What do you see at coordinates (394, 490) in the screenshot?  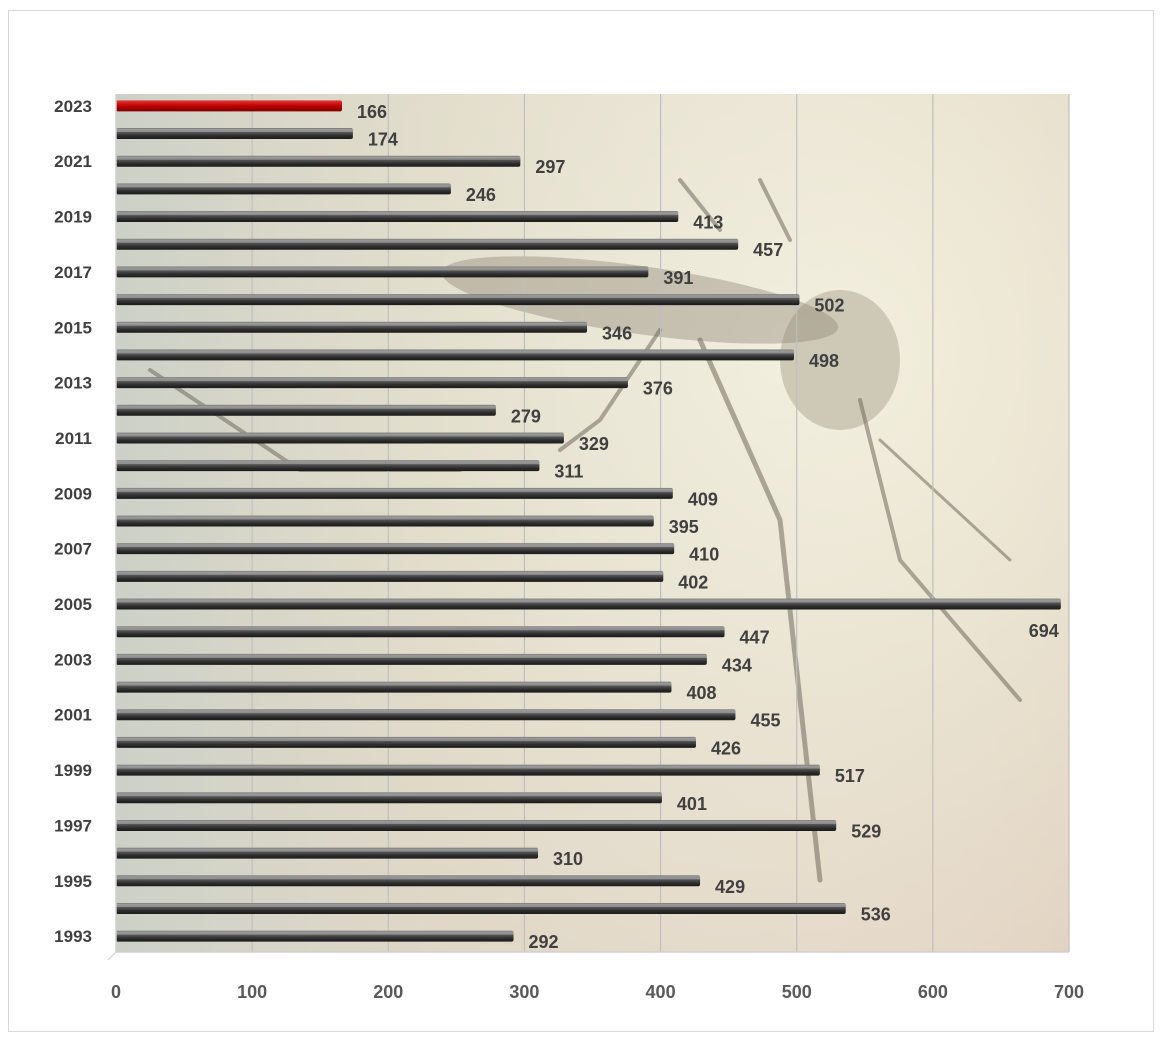 I see `bar-sheen-2009` at bounding box center [394, 490].